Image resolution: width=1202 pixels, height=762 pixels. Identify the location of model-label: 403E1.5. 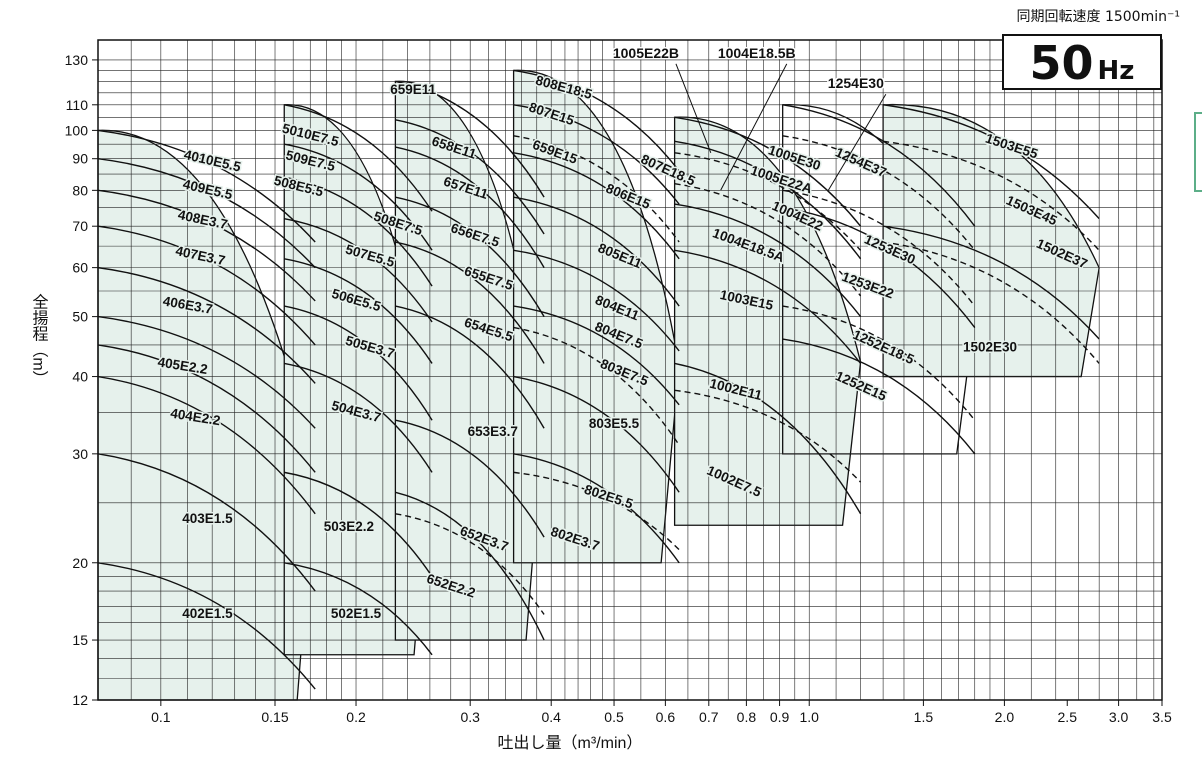
(207, 518).